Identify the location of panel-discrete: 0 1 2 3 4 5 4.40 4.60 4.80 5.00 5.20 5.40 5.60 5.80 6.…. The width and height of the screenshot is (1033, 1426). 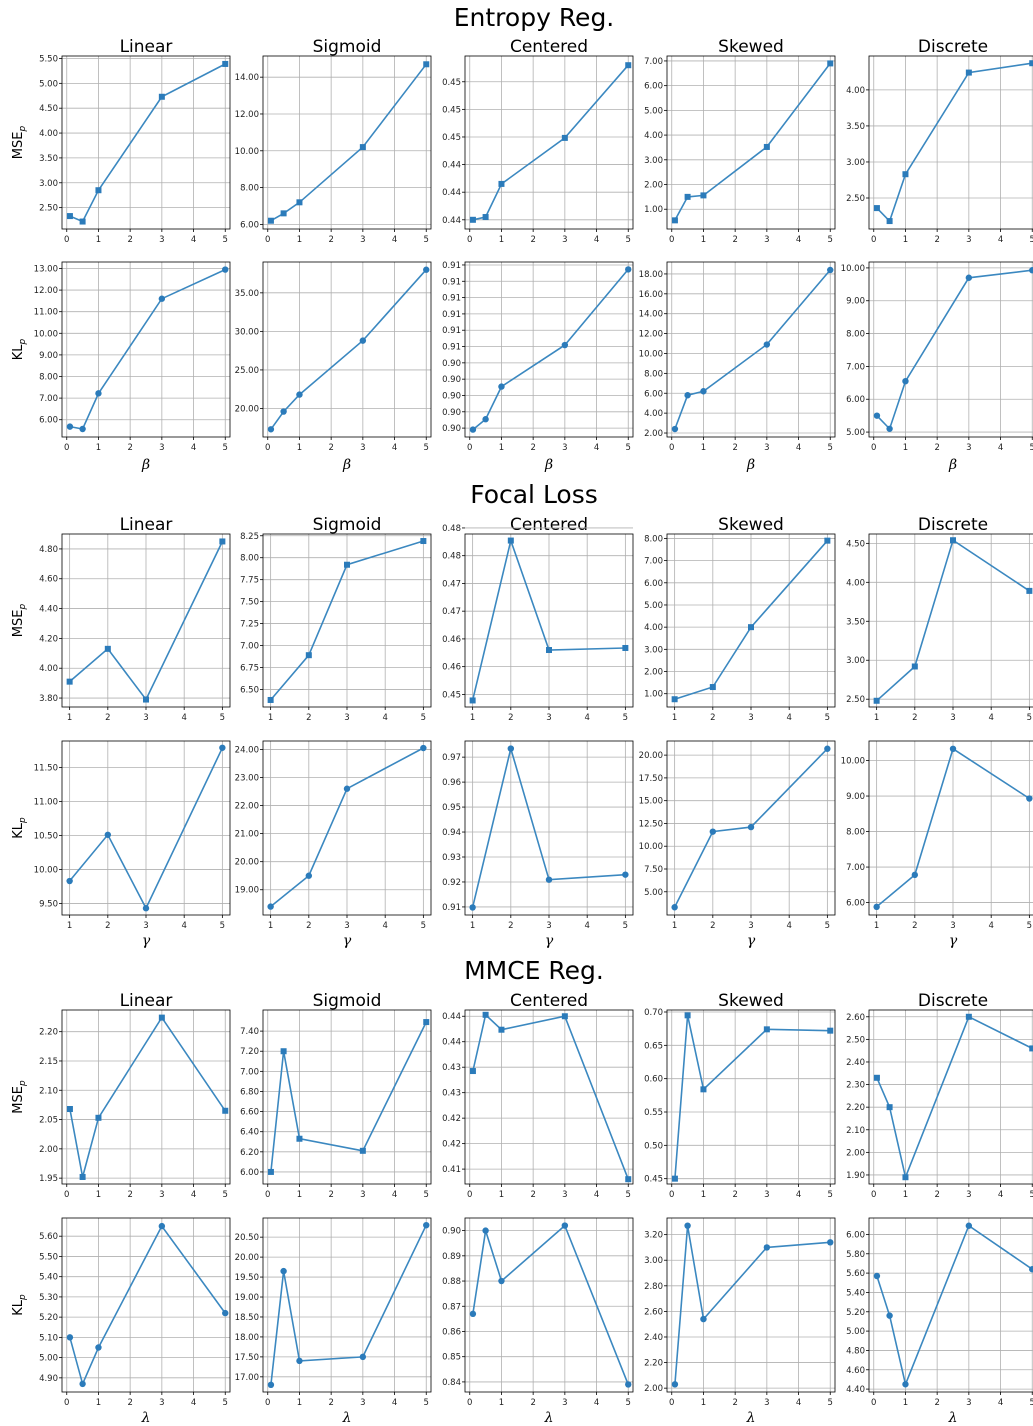
(939, 1321).